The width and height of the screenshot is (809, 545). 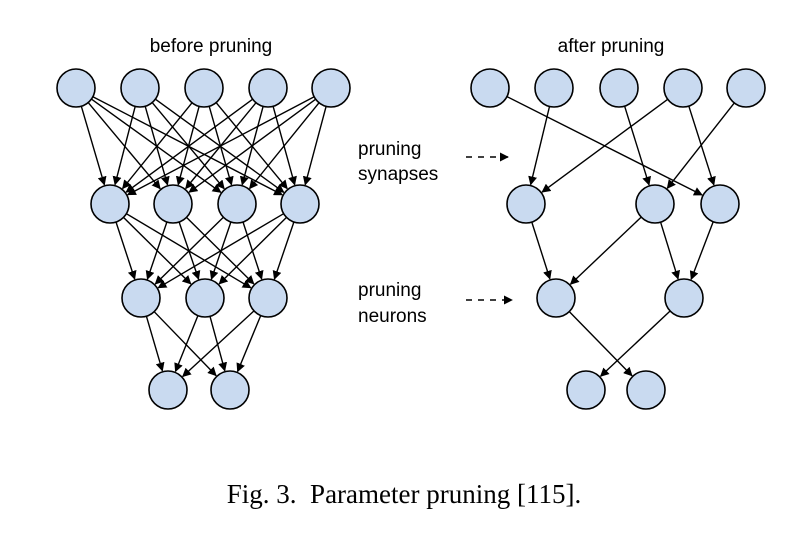 I want to click on after-neuron-l3-n0, so click(x=586, y=390).